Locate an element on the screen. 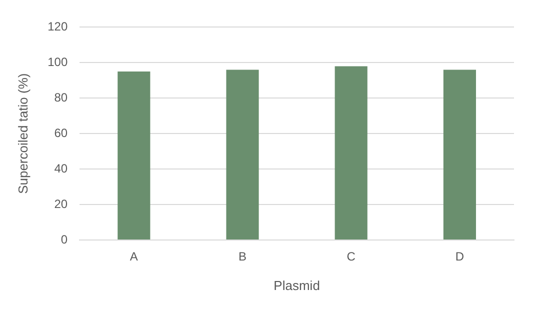  x-tick-label: D is located at coordinates (459, 257).